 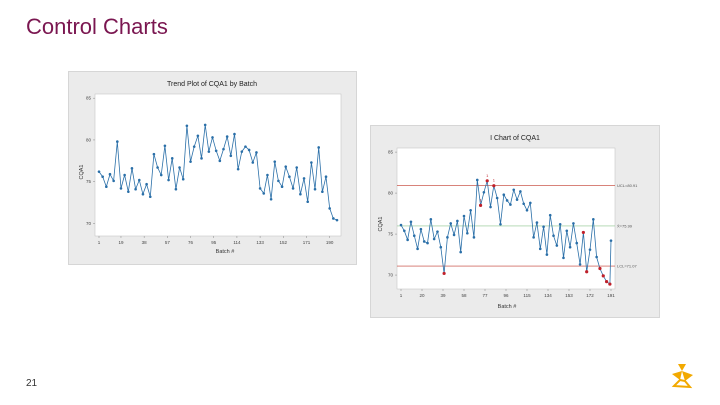 What do you see at coordinates (422, 295) in the screenshot?
I see `x-tick-label: 20` at bounding box center [422, 295].